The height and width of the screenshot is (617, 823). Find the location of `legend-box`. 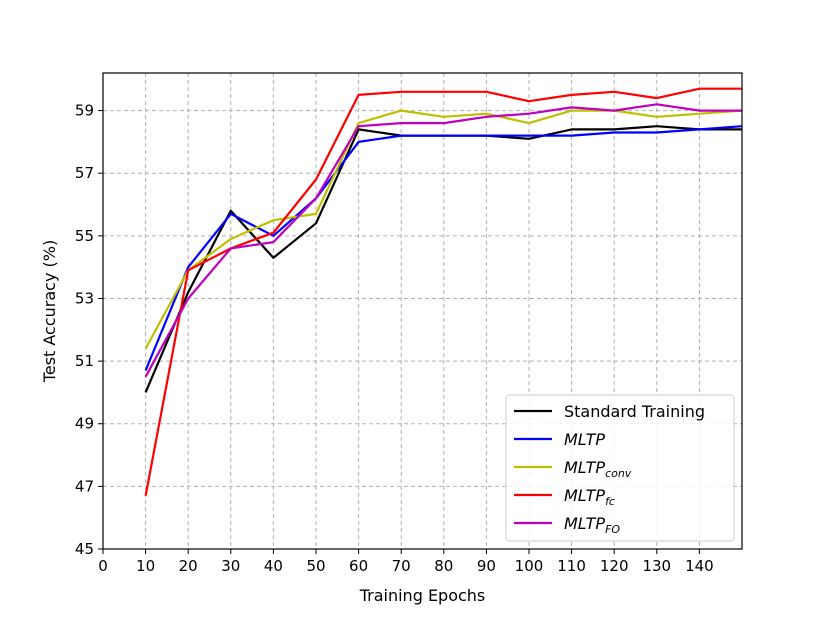

legend-box is located at coordinates (620, 468).